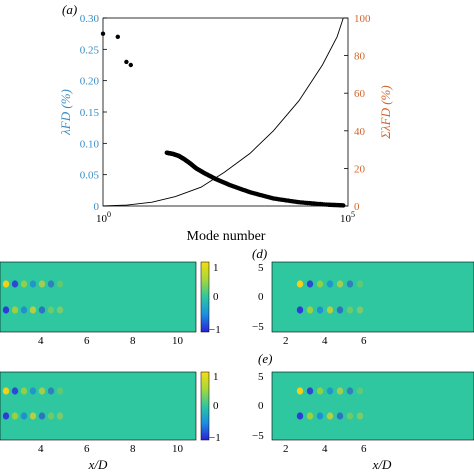 The height and width of the screenshot is (474, 474). Describe the element at coordinates (65, 112) in the screenshot. I see `left-y-axis-label: λFD (%)` at that location.